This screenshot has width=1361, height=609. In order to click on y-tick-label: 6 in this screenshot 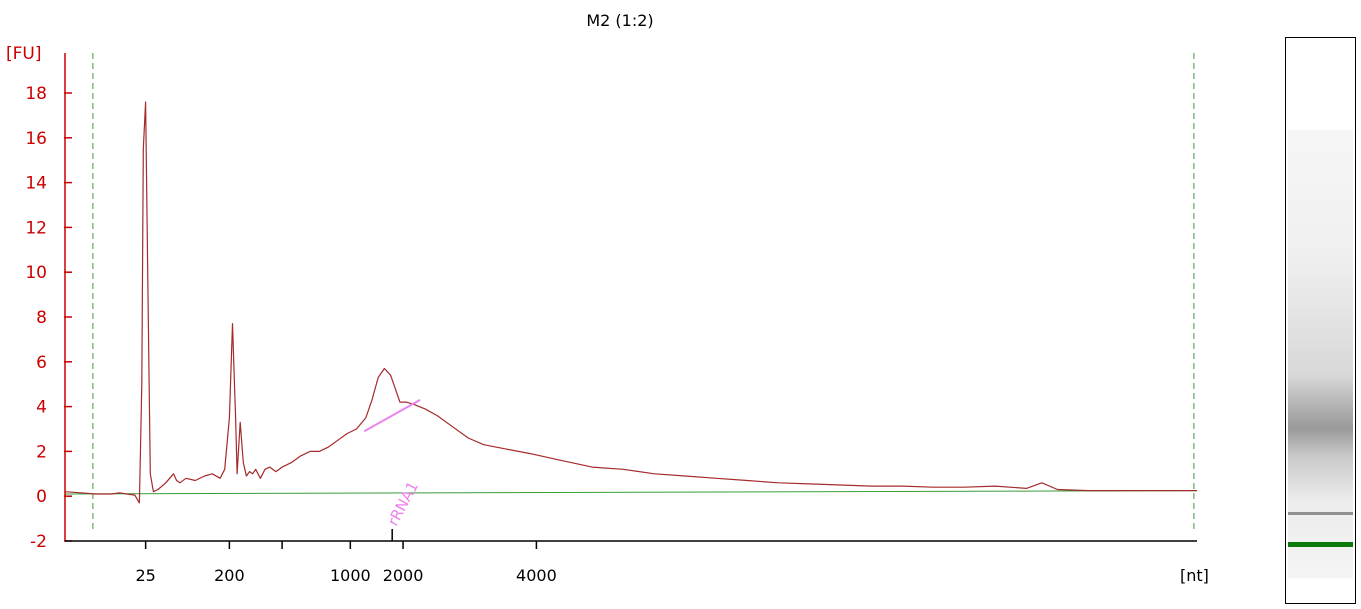, I will do `click(41, 363)`.